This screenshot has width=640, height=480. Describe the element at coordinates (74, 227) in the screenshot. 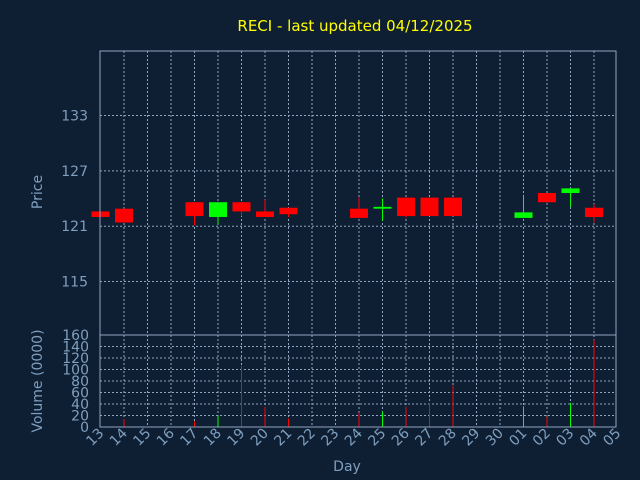

I see `price-tick-label: 121` at that location.